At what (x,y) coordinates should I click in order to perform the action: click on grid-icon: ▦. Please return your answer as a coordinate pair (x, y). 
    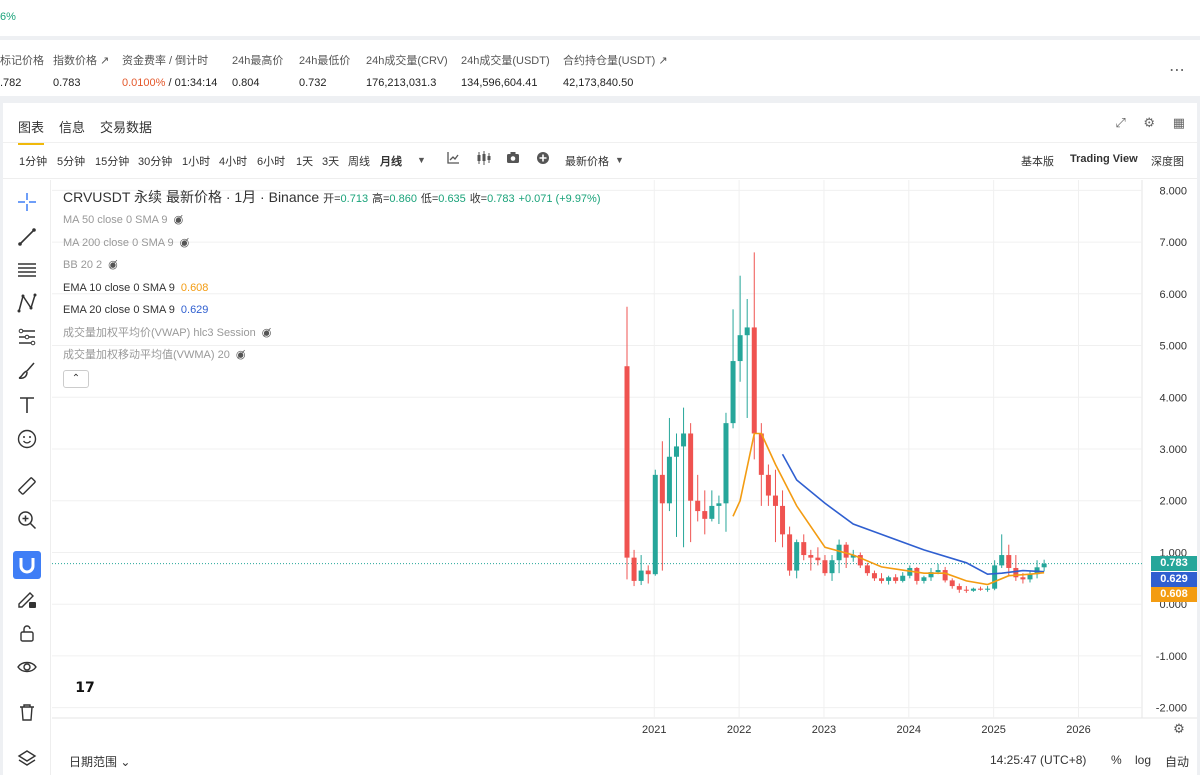
    Looking at the image, I should click on (1178, 122).